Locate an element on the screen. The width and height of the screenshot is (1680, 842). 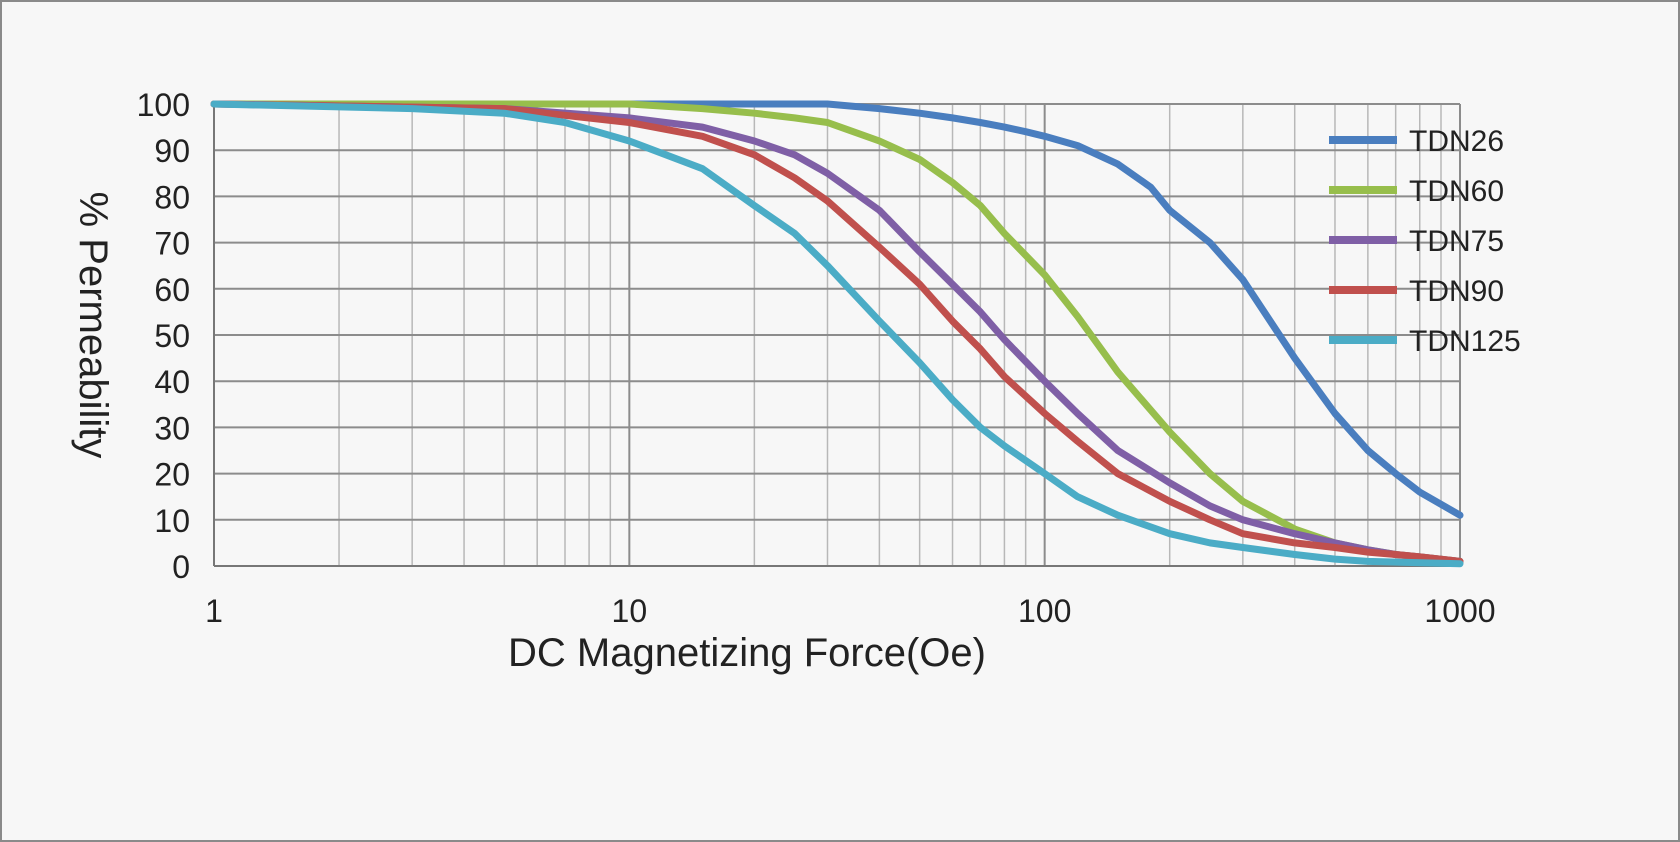
y-tick-label: 20 is located at coordinates (172, 475).